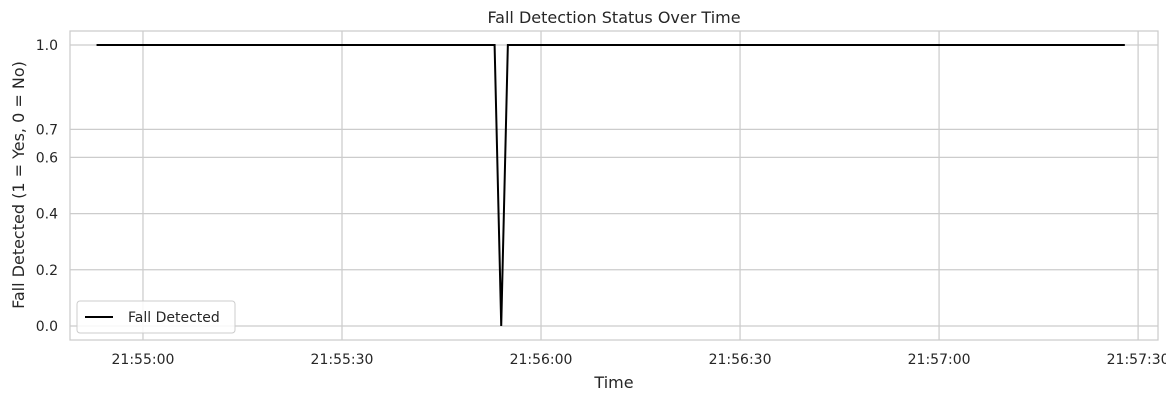  Describe the element at coordinates (47, 327) in the screenshot. I see `y-tick-label: 0.0` at that location.